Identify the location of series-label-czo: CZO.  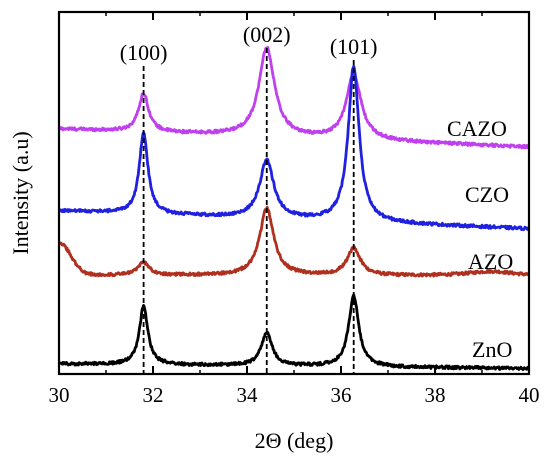
(487, 194).